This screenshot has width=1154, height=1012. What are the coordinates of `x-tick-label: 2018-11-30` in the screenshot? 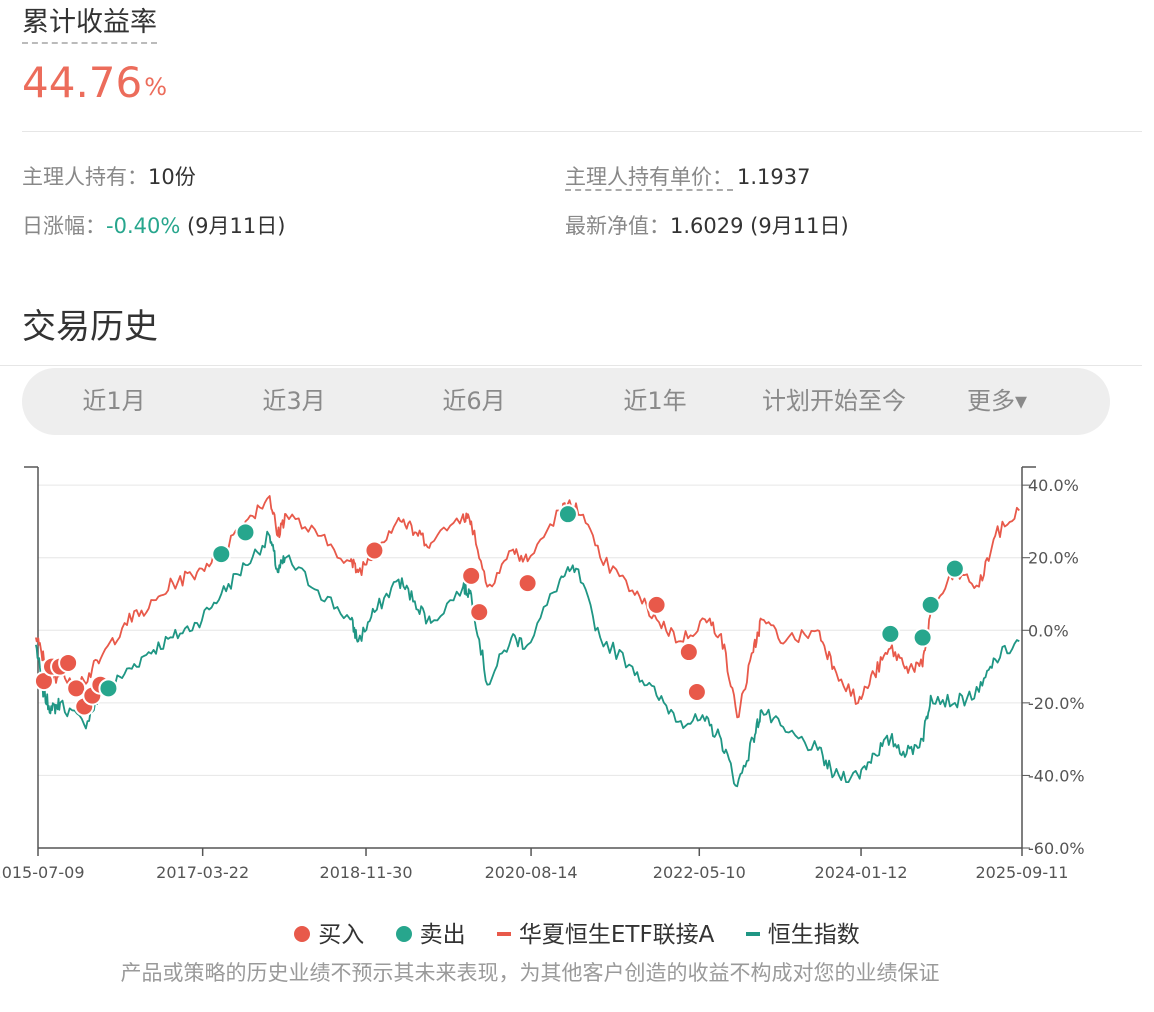 It's located at (366, 872).